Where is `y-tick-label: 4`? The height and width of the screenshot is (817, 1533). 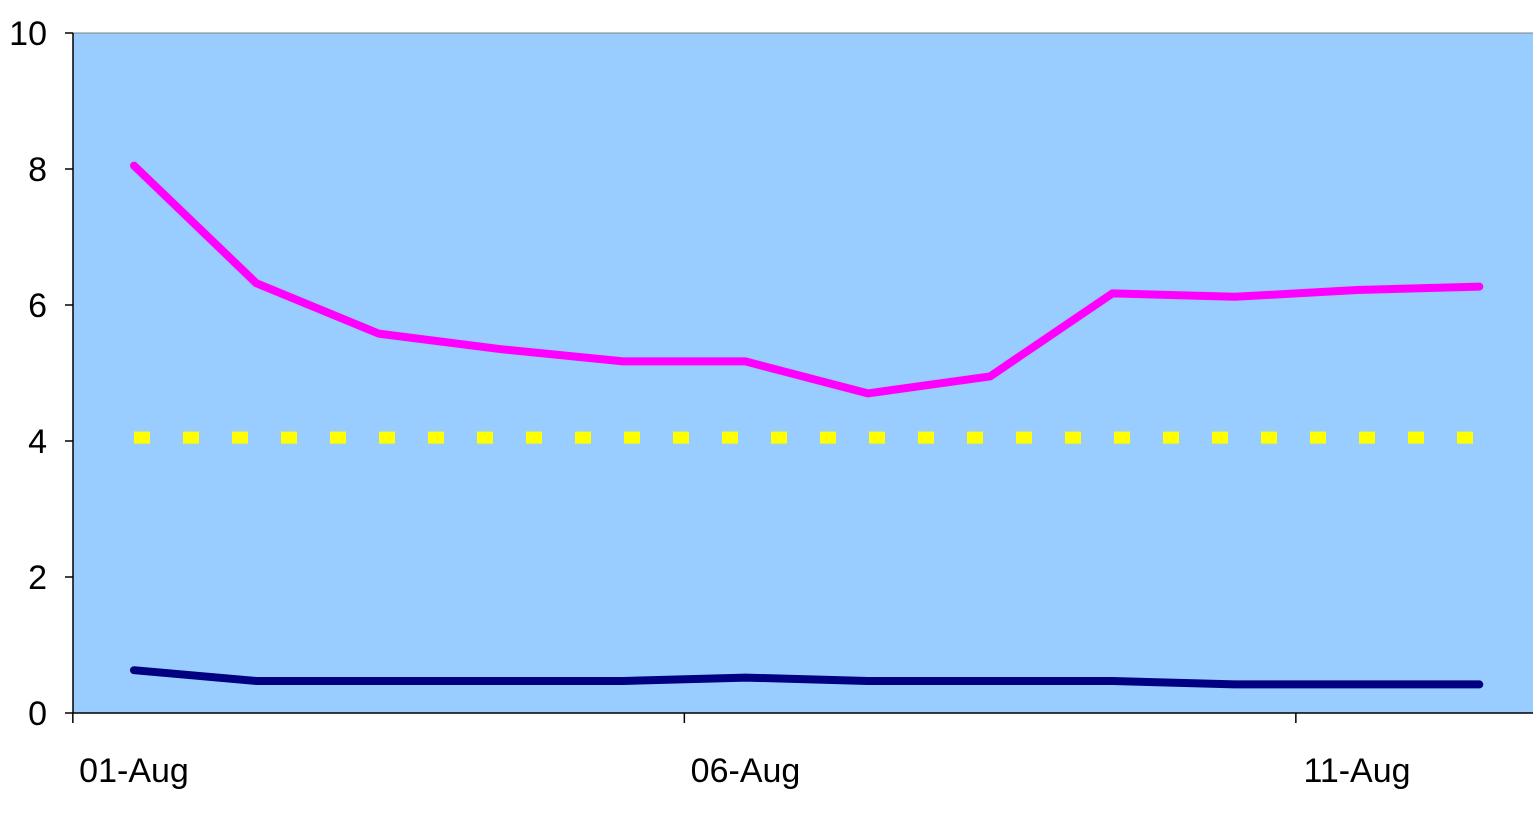 y-tick-label: 4 is located at coordinates (37, 442).